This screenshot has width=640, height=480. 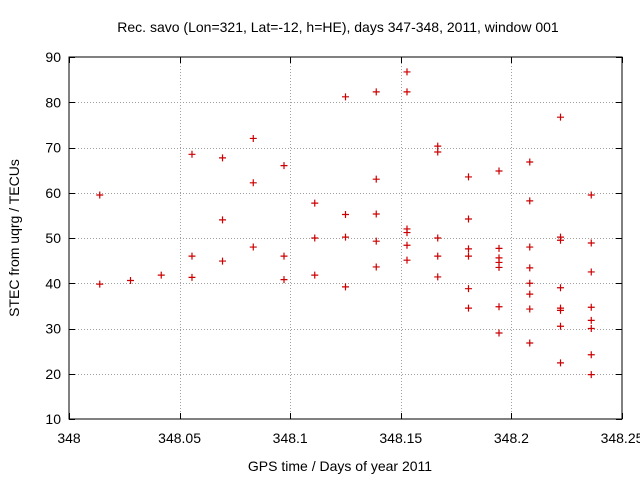 I want to click on x-tick-label: 348.25, so click(x=620, y=438).